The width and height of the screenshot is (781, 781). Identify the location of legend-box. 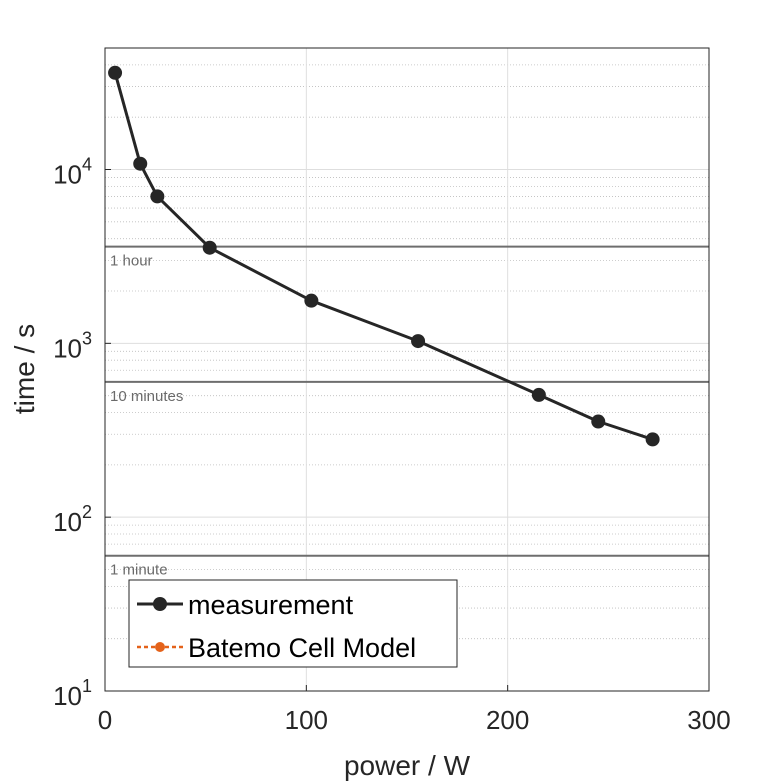
(293, 623).